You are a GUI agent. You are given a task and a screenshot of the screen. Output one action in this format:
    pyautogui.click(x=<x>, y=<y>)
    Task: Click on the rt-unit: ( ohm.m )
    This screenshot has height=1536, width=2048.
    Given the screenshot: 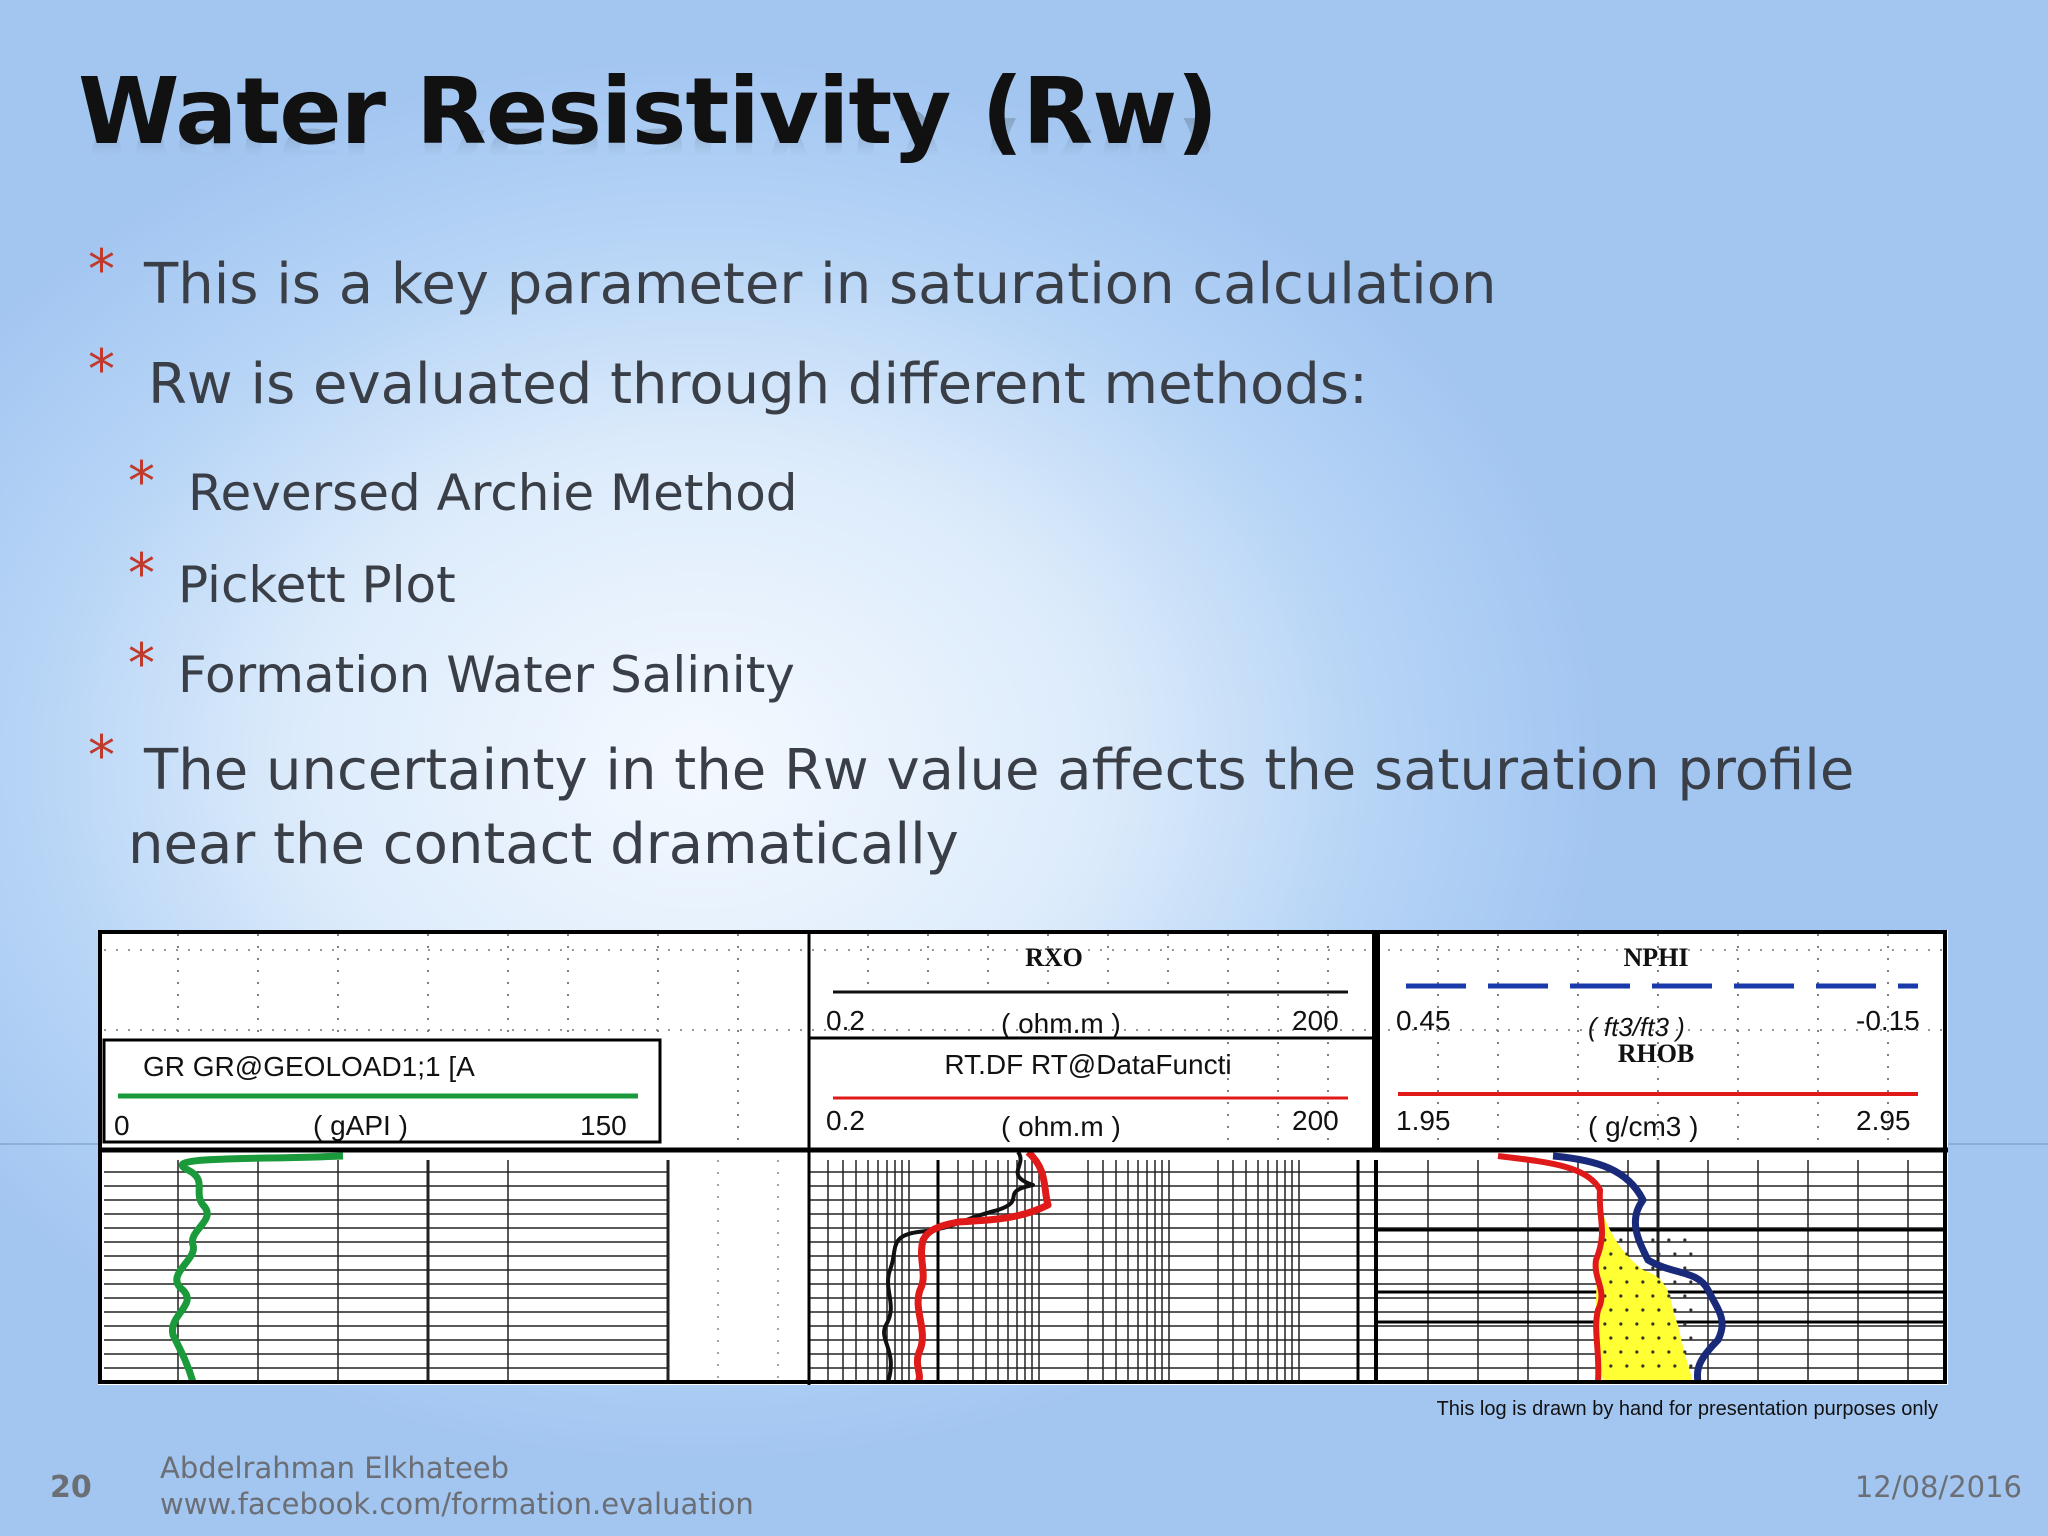 What is the action you would take?
    pyautogui.click(x=1061, y=1126)
    